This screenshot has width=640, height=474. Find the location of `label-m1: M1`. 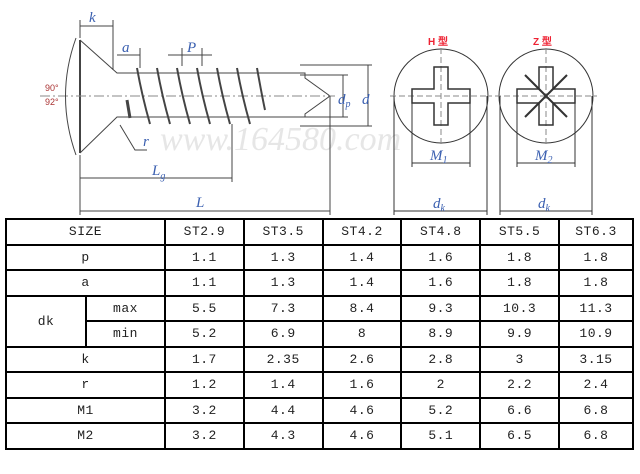

label-m1: M1 is located at coordinates (438, 157).